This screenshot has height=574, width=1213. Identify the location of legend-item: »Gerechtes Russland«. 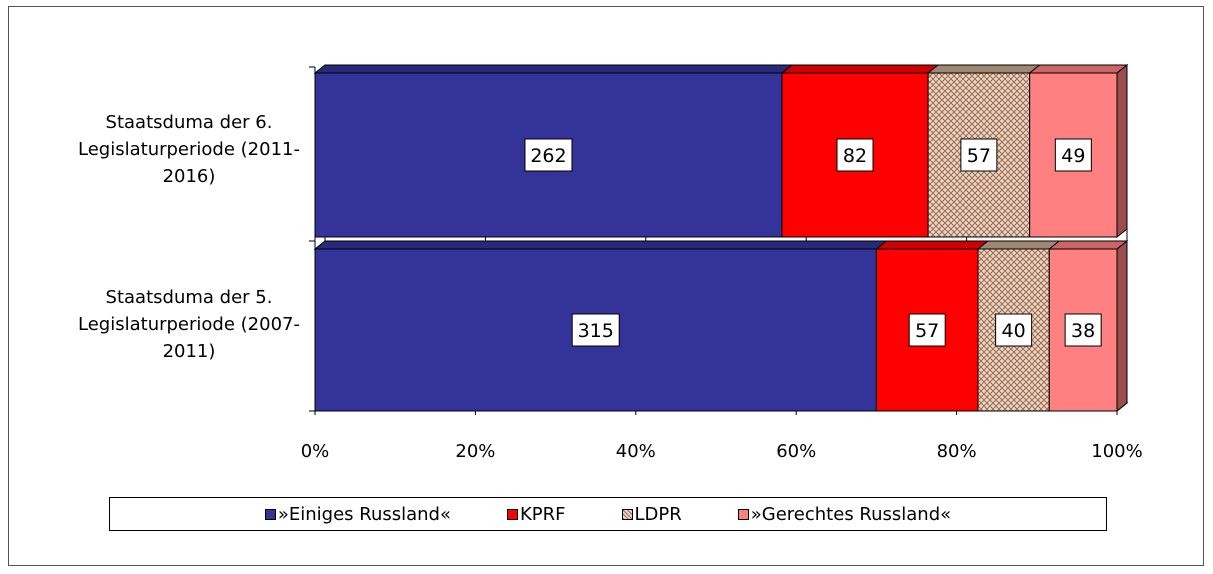
(844, 514).